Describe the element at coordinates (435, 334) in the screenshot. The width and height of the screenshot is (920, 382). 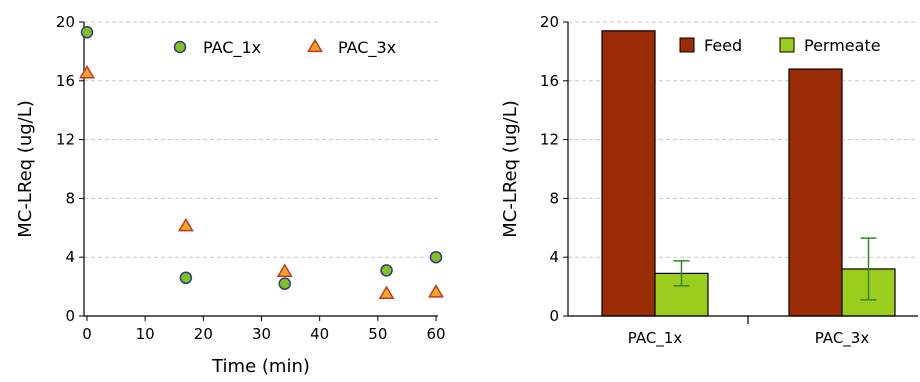
I see `x-tick-label: 60` at that location.